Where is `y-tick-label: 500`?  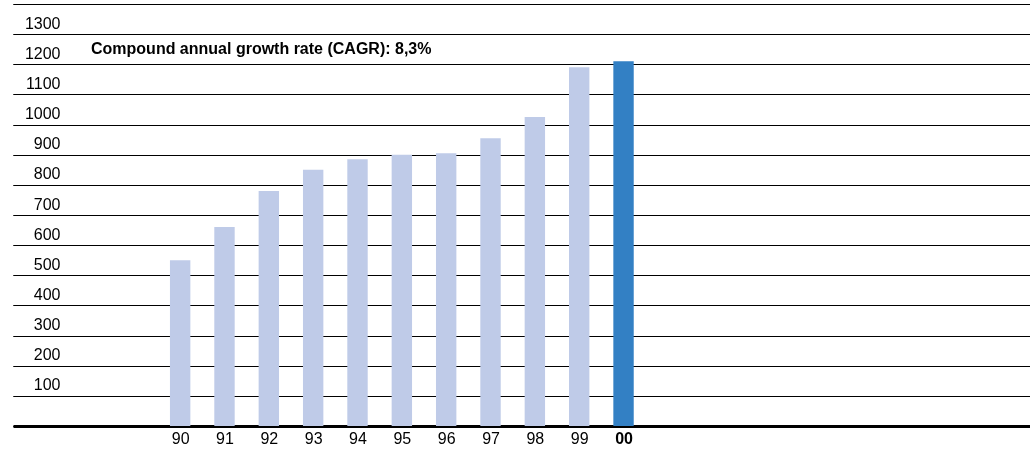 y-tick-label: 500 is located at coordinates (47, 264).